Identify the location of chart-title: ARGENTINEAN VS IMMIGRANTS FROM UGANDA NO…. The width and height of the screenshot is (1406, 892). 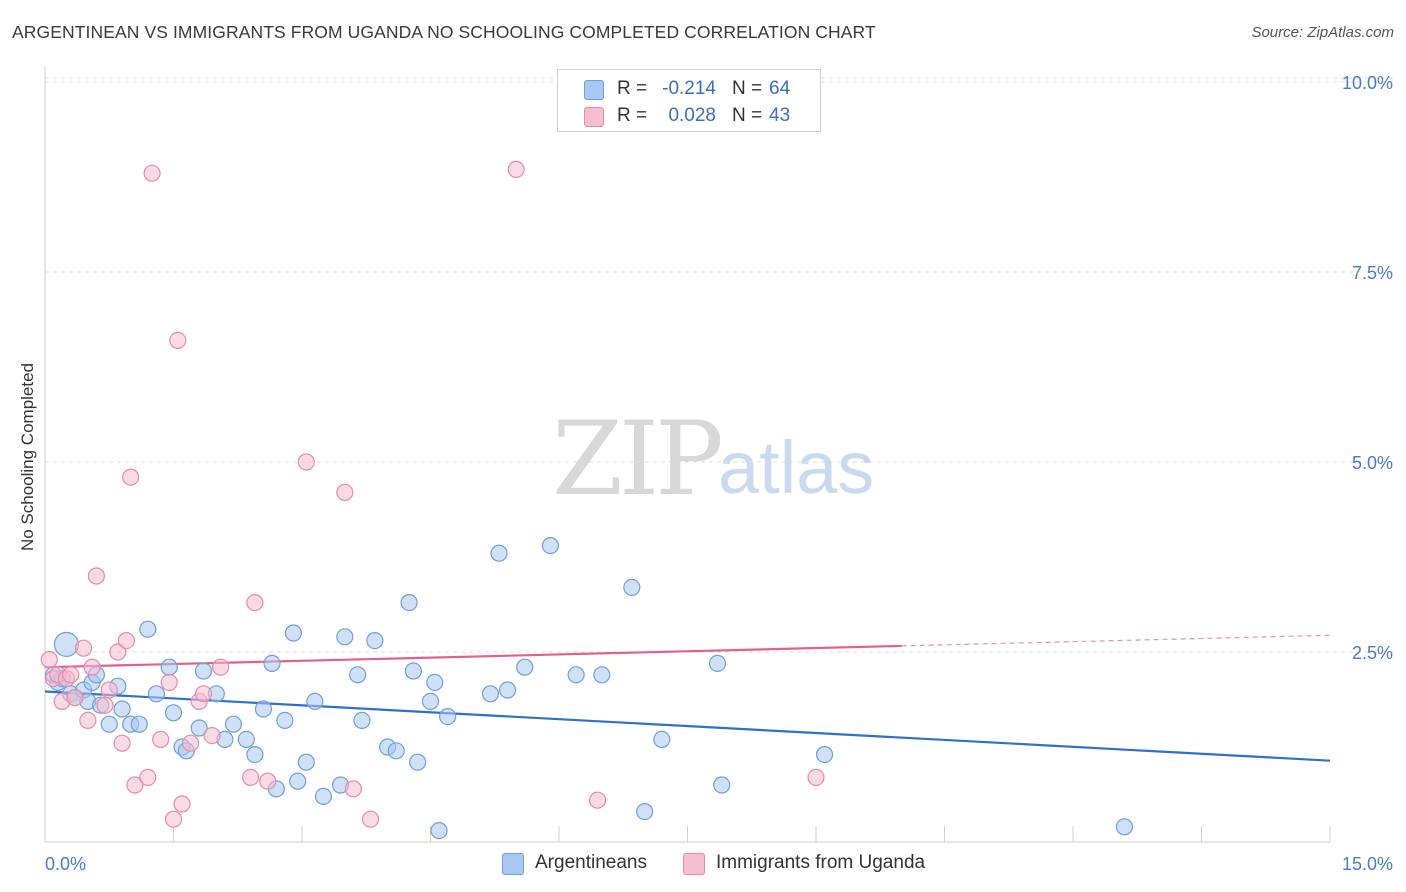
(444, 32).